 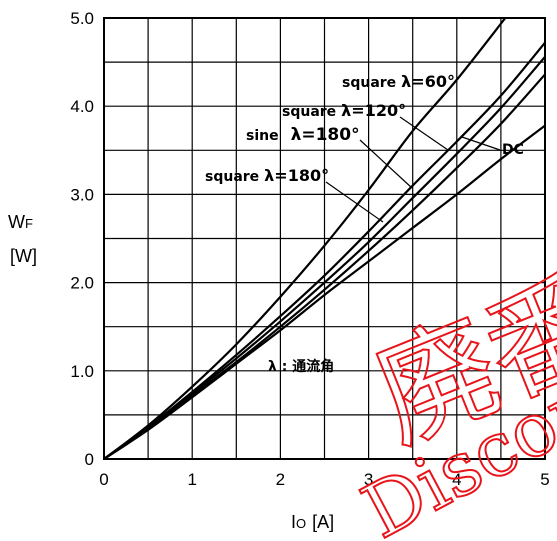 What do you see at coordinates (296, 175) in the screenshot?
I see `label-square-180-lambda: λ=180°` at bounding box center [296, 175].